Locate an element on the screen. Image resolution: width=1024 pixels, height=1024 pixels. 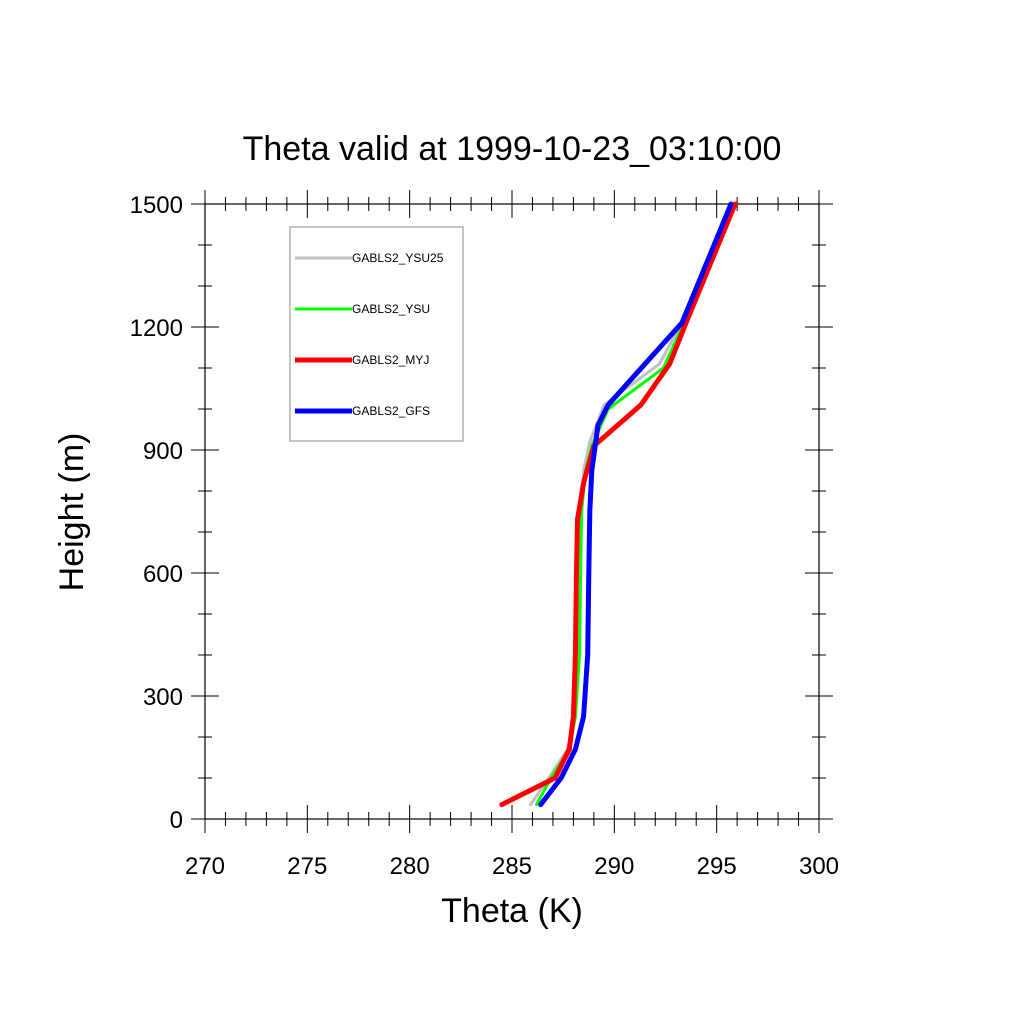
series-line-gabls2-gfs is located at coordinates (636, 504).